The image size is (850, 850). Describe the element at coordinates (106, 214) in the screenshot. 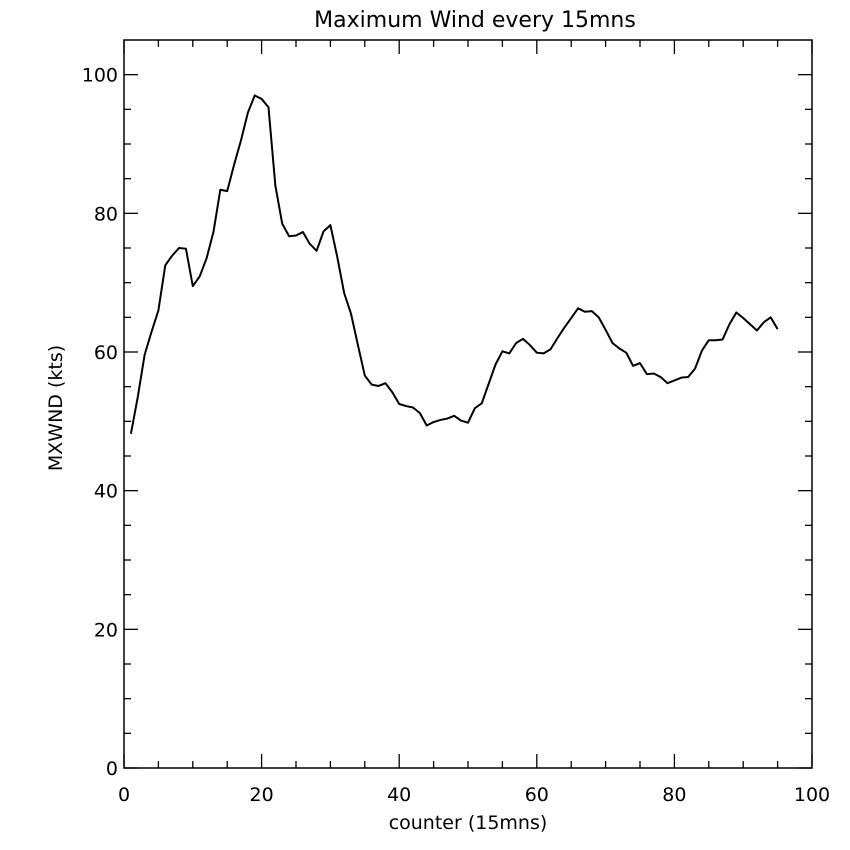

I see `y-tick-label: 80` at that location.